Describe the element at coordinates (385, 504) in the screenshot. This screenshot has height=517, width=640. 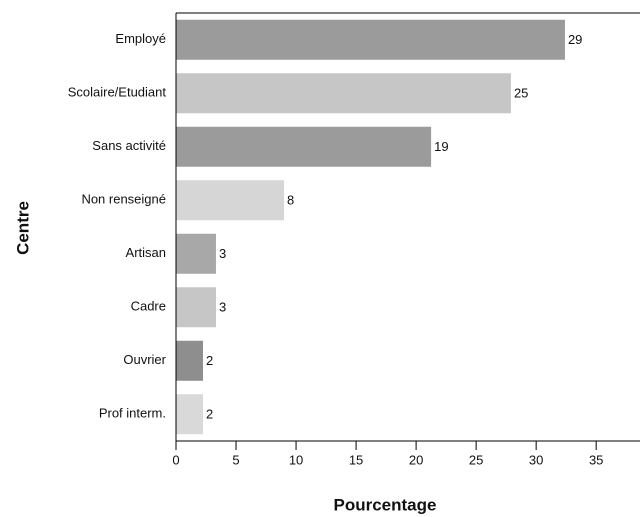
I see `x-axis-title: Pourcentage` at that location.